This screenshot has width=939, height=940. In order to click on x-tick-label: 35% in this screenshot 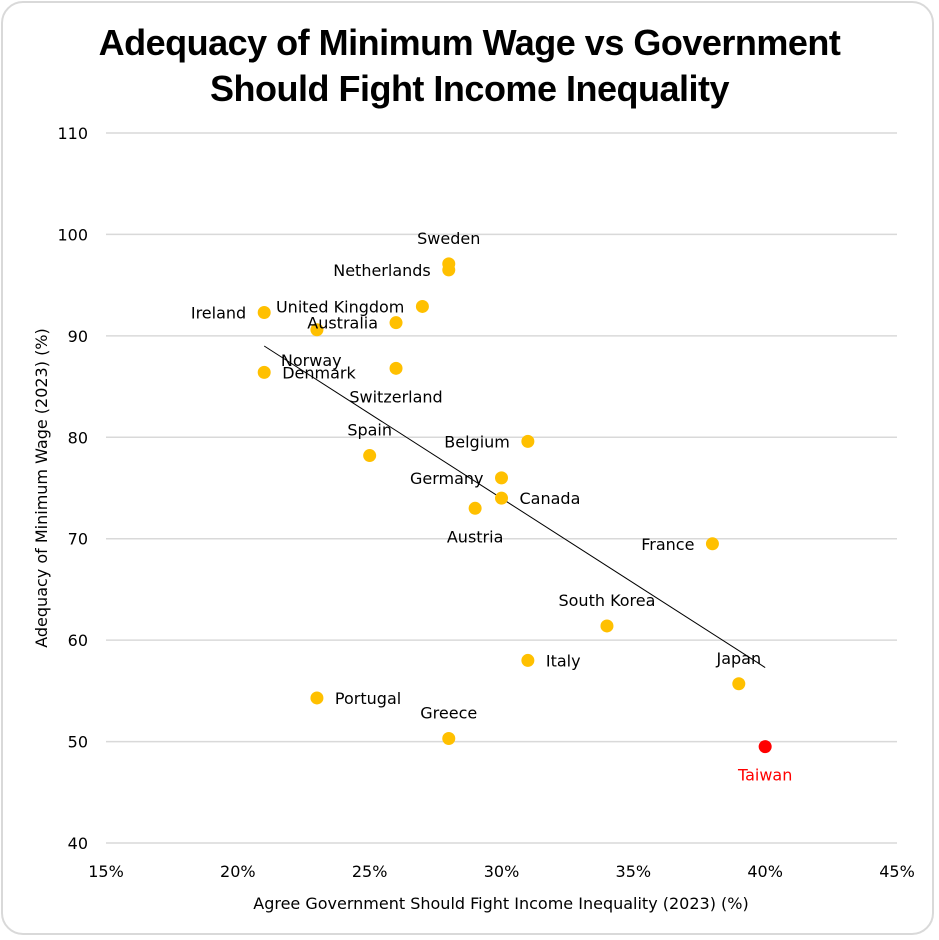, I will do `click(634, 871)`.